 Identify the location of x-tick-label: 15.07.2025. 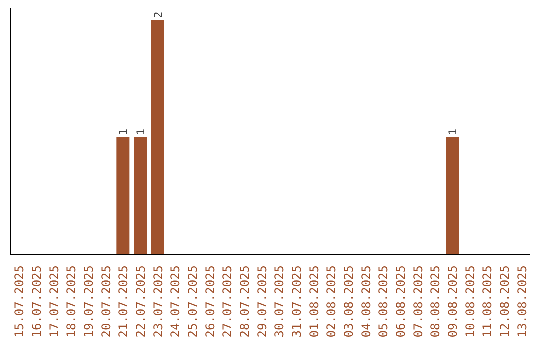
(19, 301).